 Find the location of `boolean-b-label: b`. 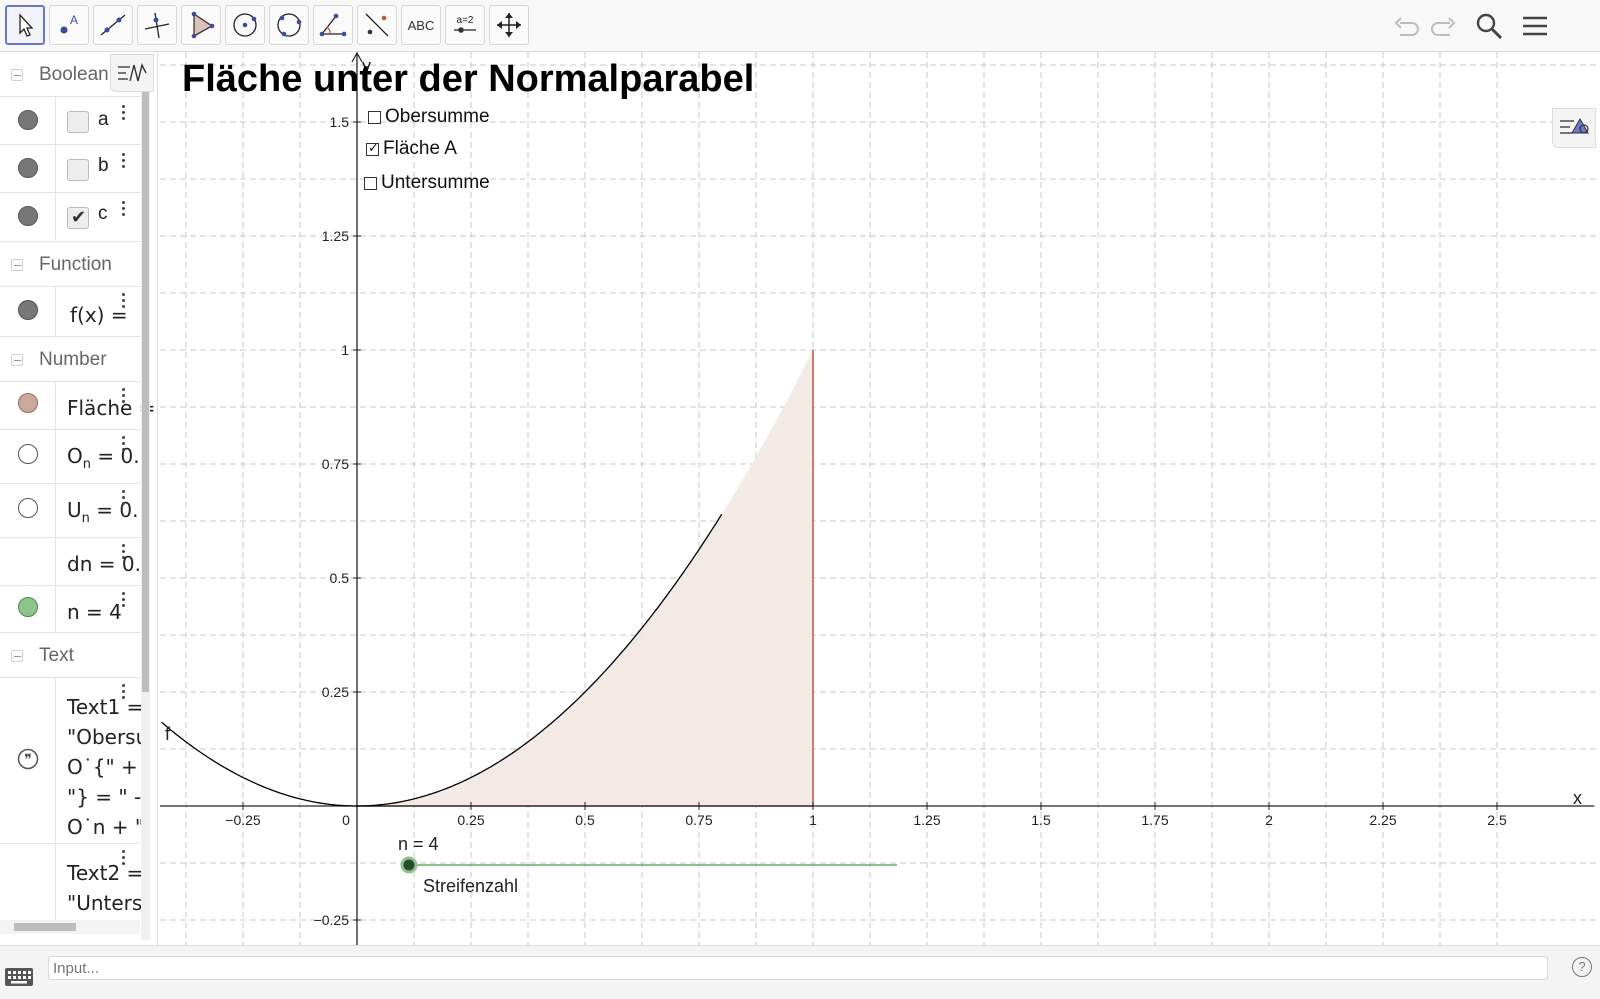

boolean-b-label: b is located at coordinates (103, 165).